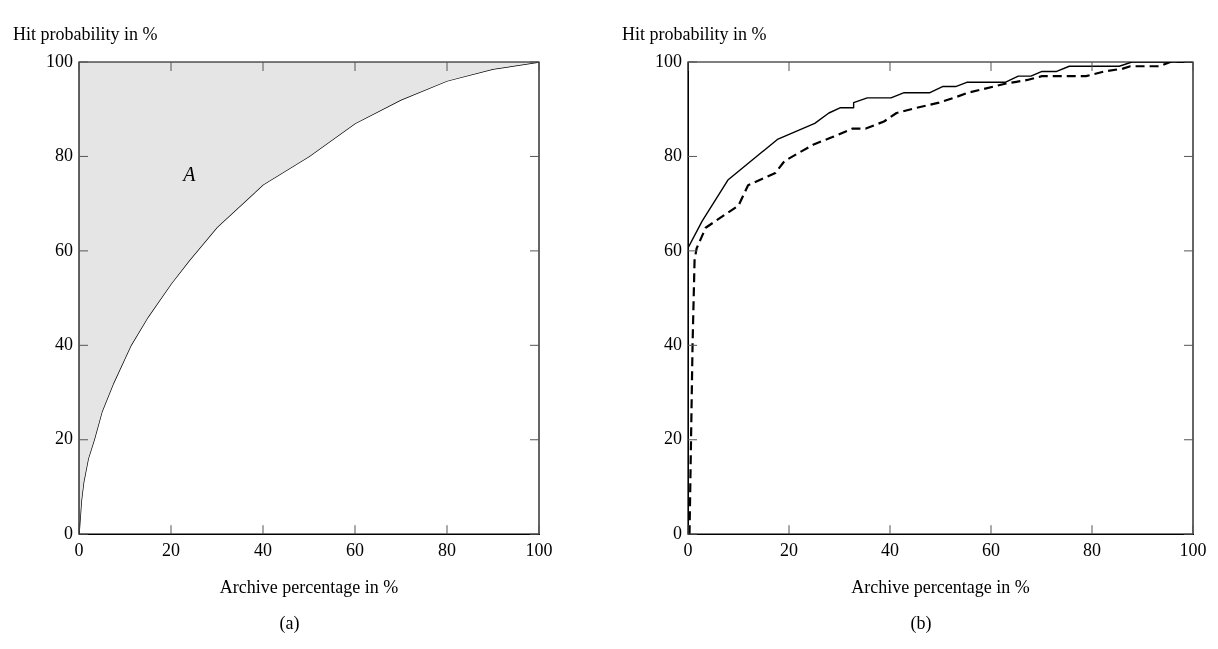 The image size is (1218, 649). What do you see at coordinates (289, 623) in the screenshot?
I see `text: (a)` at bounding box center [289, 623].